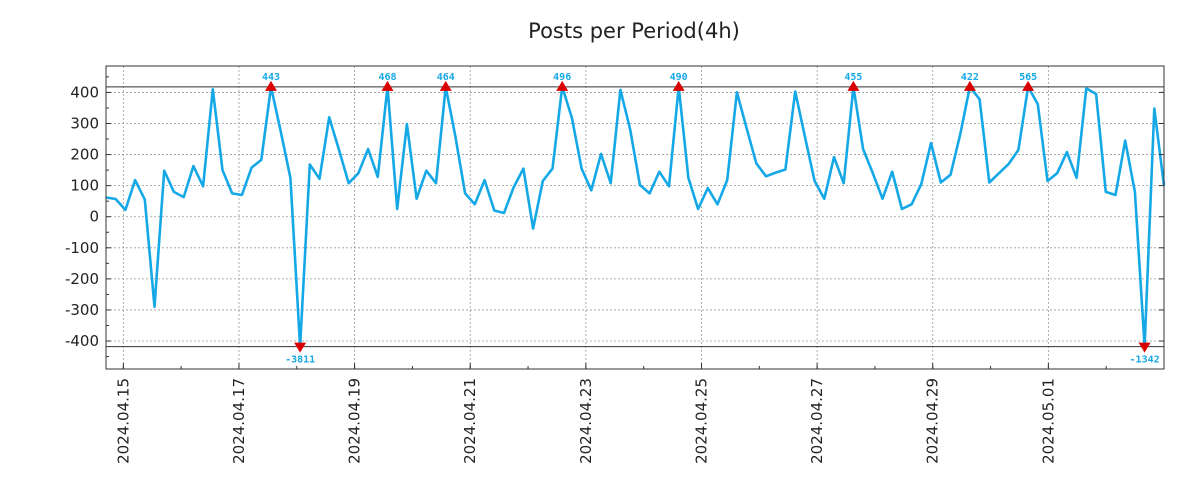  What do you see at coordinates (355, 421) in the screenshot?
I see `x-tick-label: 2024.04.19` at bounding box center [355, 421].